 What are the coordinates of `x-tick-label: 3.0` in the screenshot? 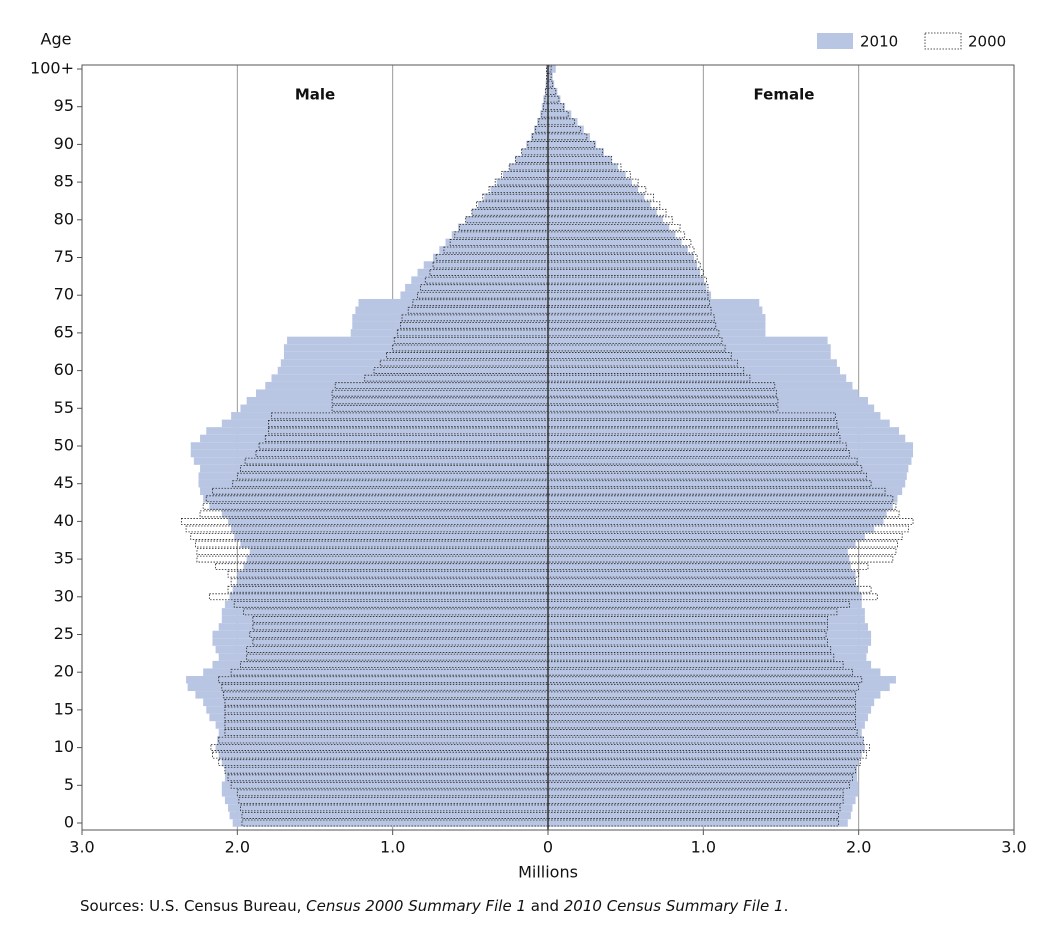 It's located at (81, 847).